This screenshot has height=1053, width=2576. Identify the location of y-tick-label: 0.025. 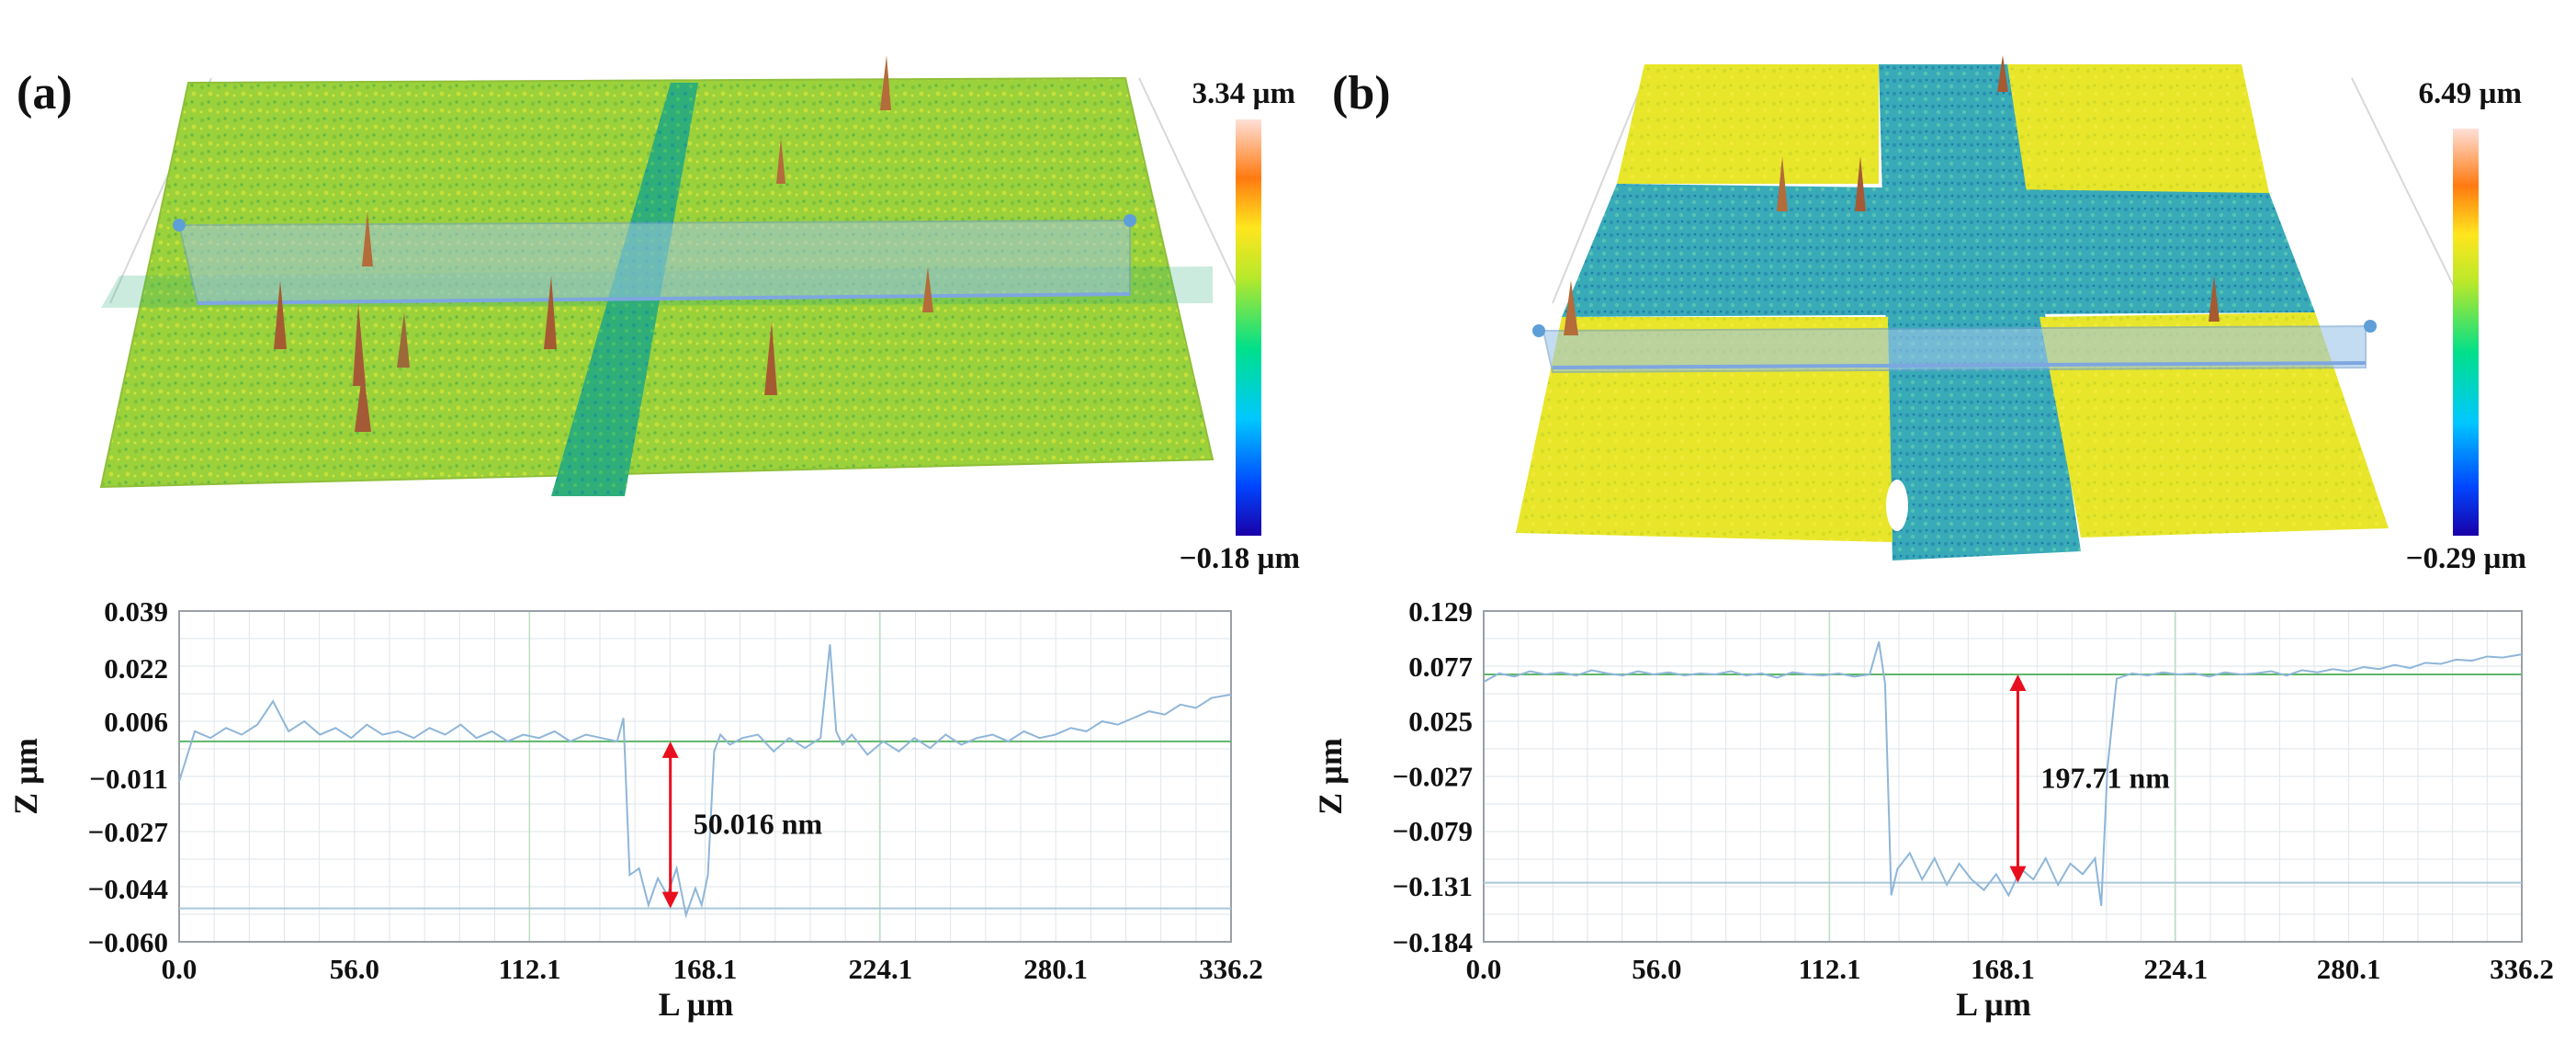
(1440, 722).